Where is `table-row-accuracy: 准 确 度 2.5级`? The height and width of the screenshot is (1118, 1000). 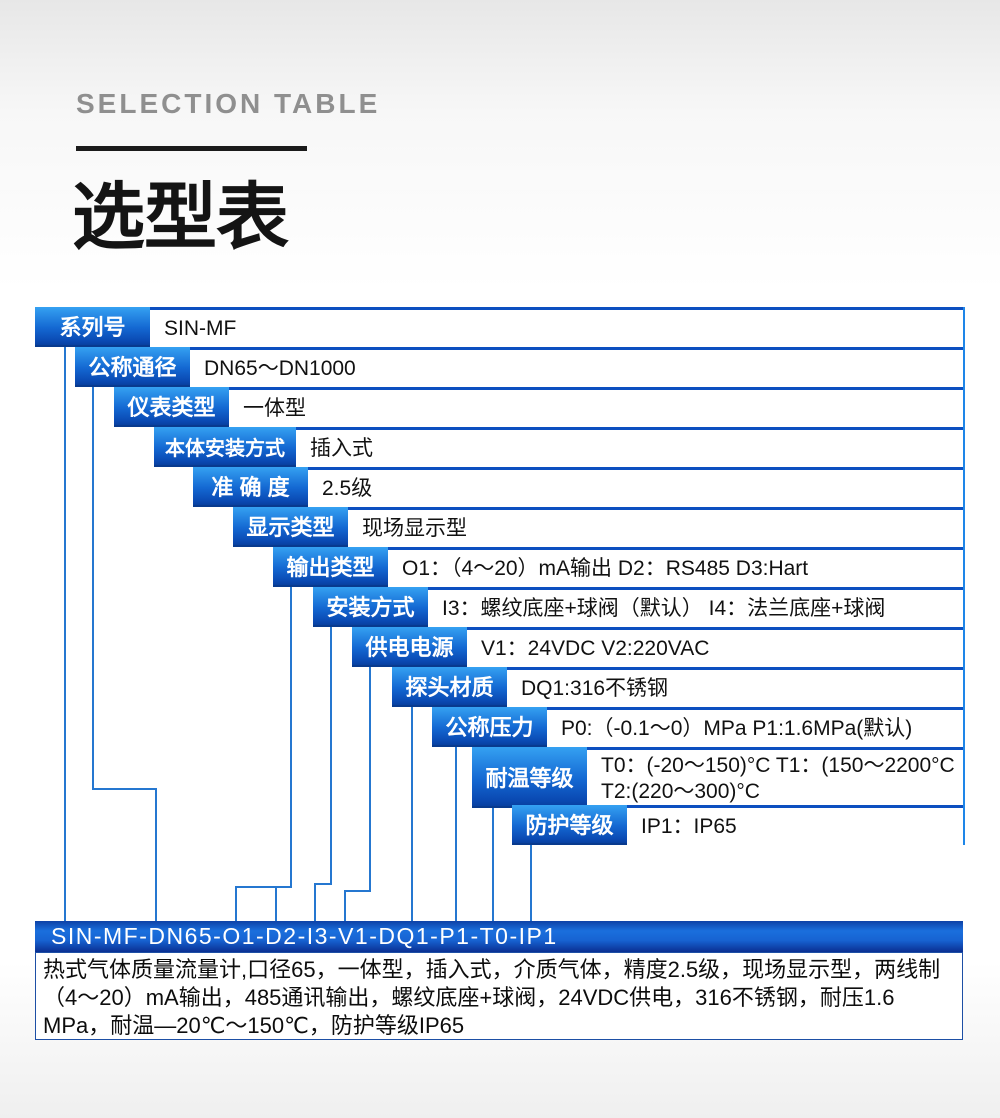
table-row-accuracy: 准 确 度 2.5级 is located at coordinates (578, 487).